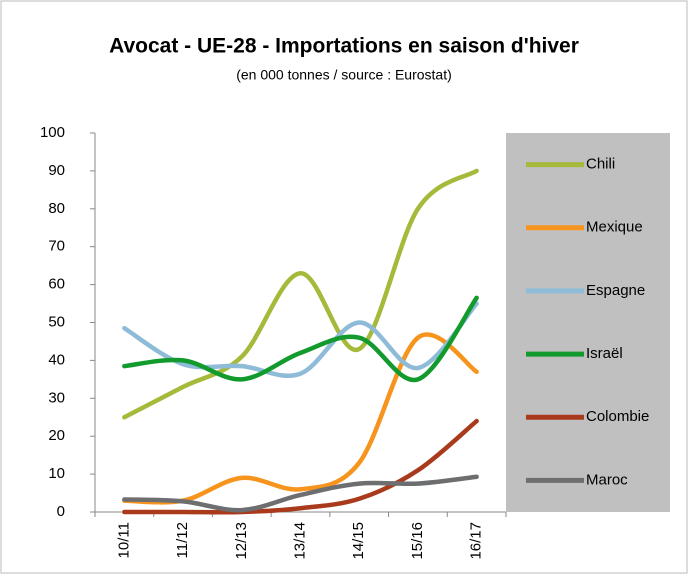  I want to click on y-tick-label: 100, so click(52, 132).